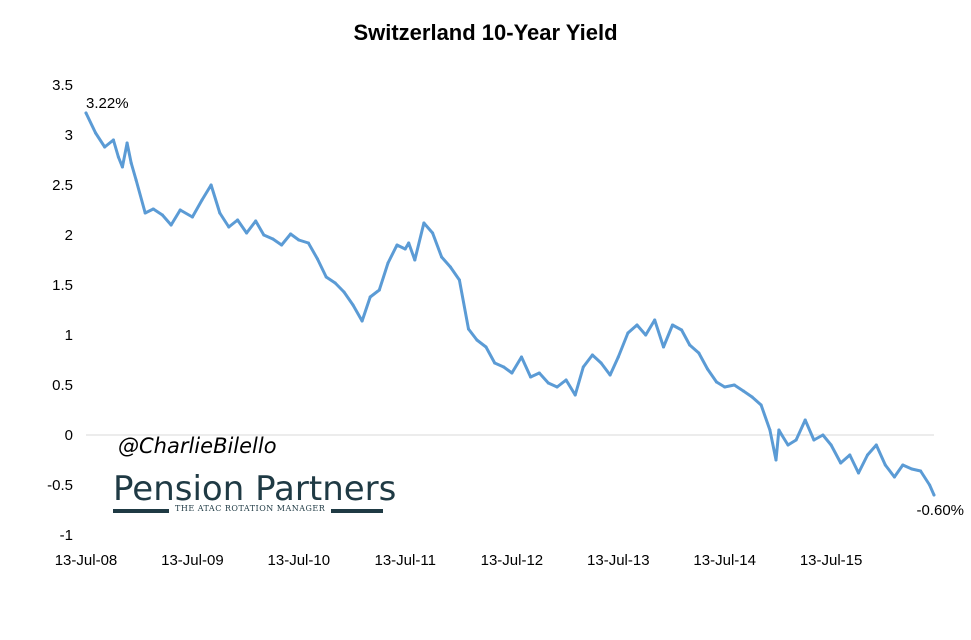 Image resolution: width=971 pixels, height=640 pixels. Describe the element at coordinates (69, 435) in the screenshot. I see `y-tick-label: 0` at that location.